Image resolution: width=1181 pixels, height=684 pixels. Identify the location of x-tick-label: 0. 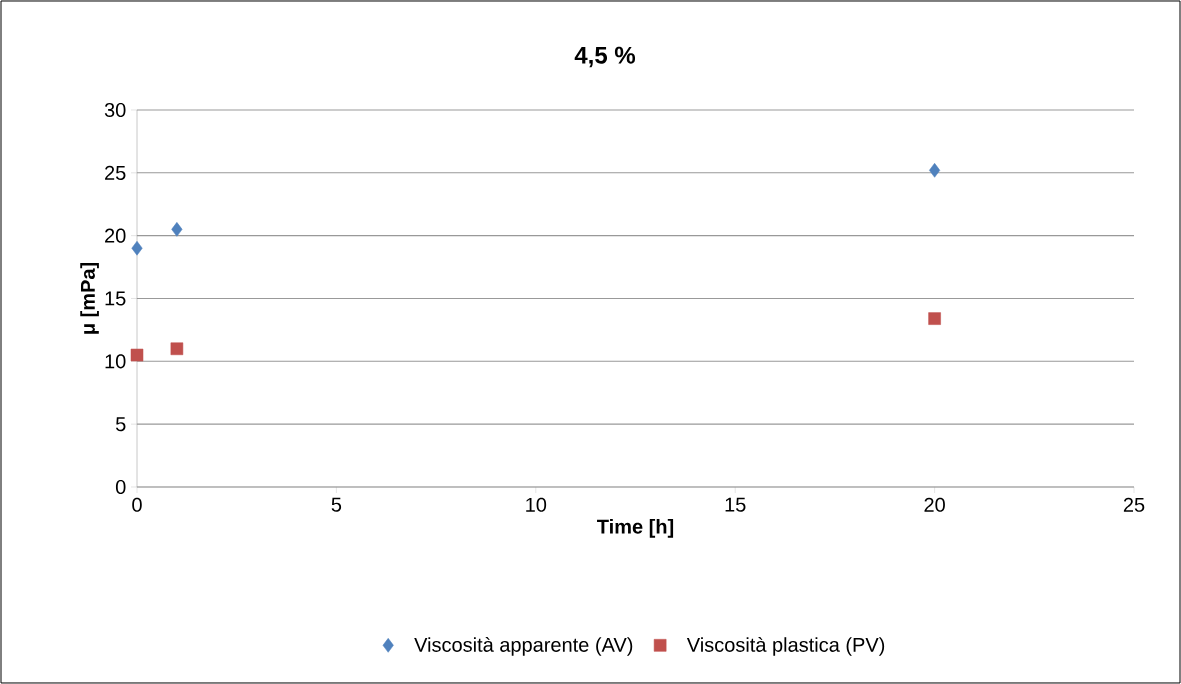
(137, 504).